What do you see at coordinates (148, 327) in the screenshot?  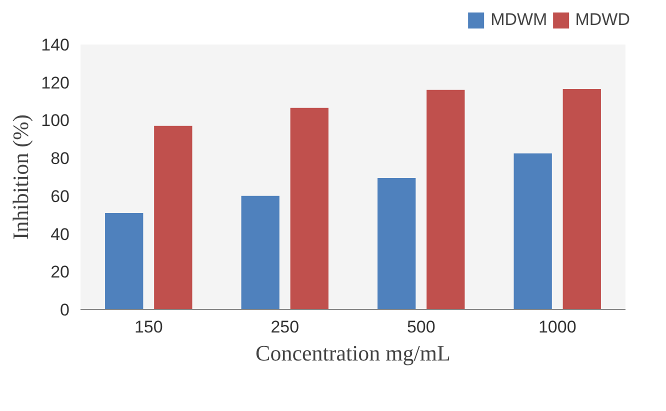 I see `x-tick-label: 150` at bounding box center [148, 327].